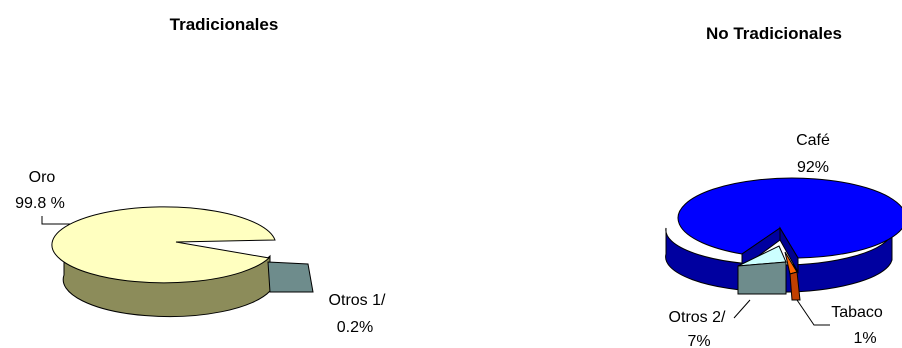 This screenshot has height=348, width=902. What do you see at coordinates (789, 218) in the screenshot?
I see `slice-cafe-top` at bounding box center [789, 218].